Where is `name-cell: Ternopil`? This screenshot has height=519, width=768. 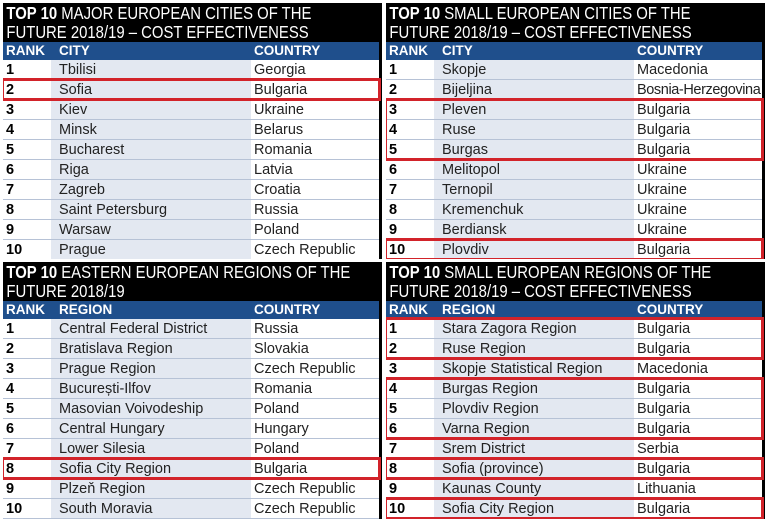 name-cell: Ternopil is located at coordinates (467, 190).